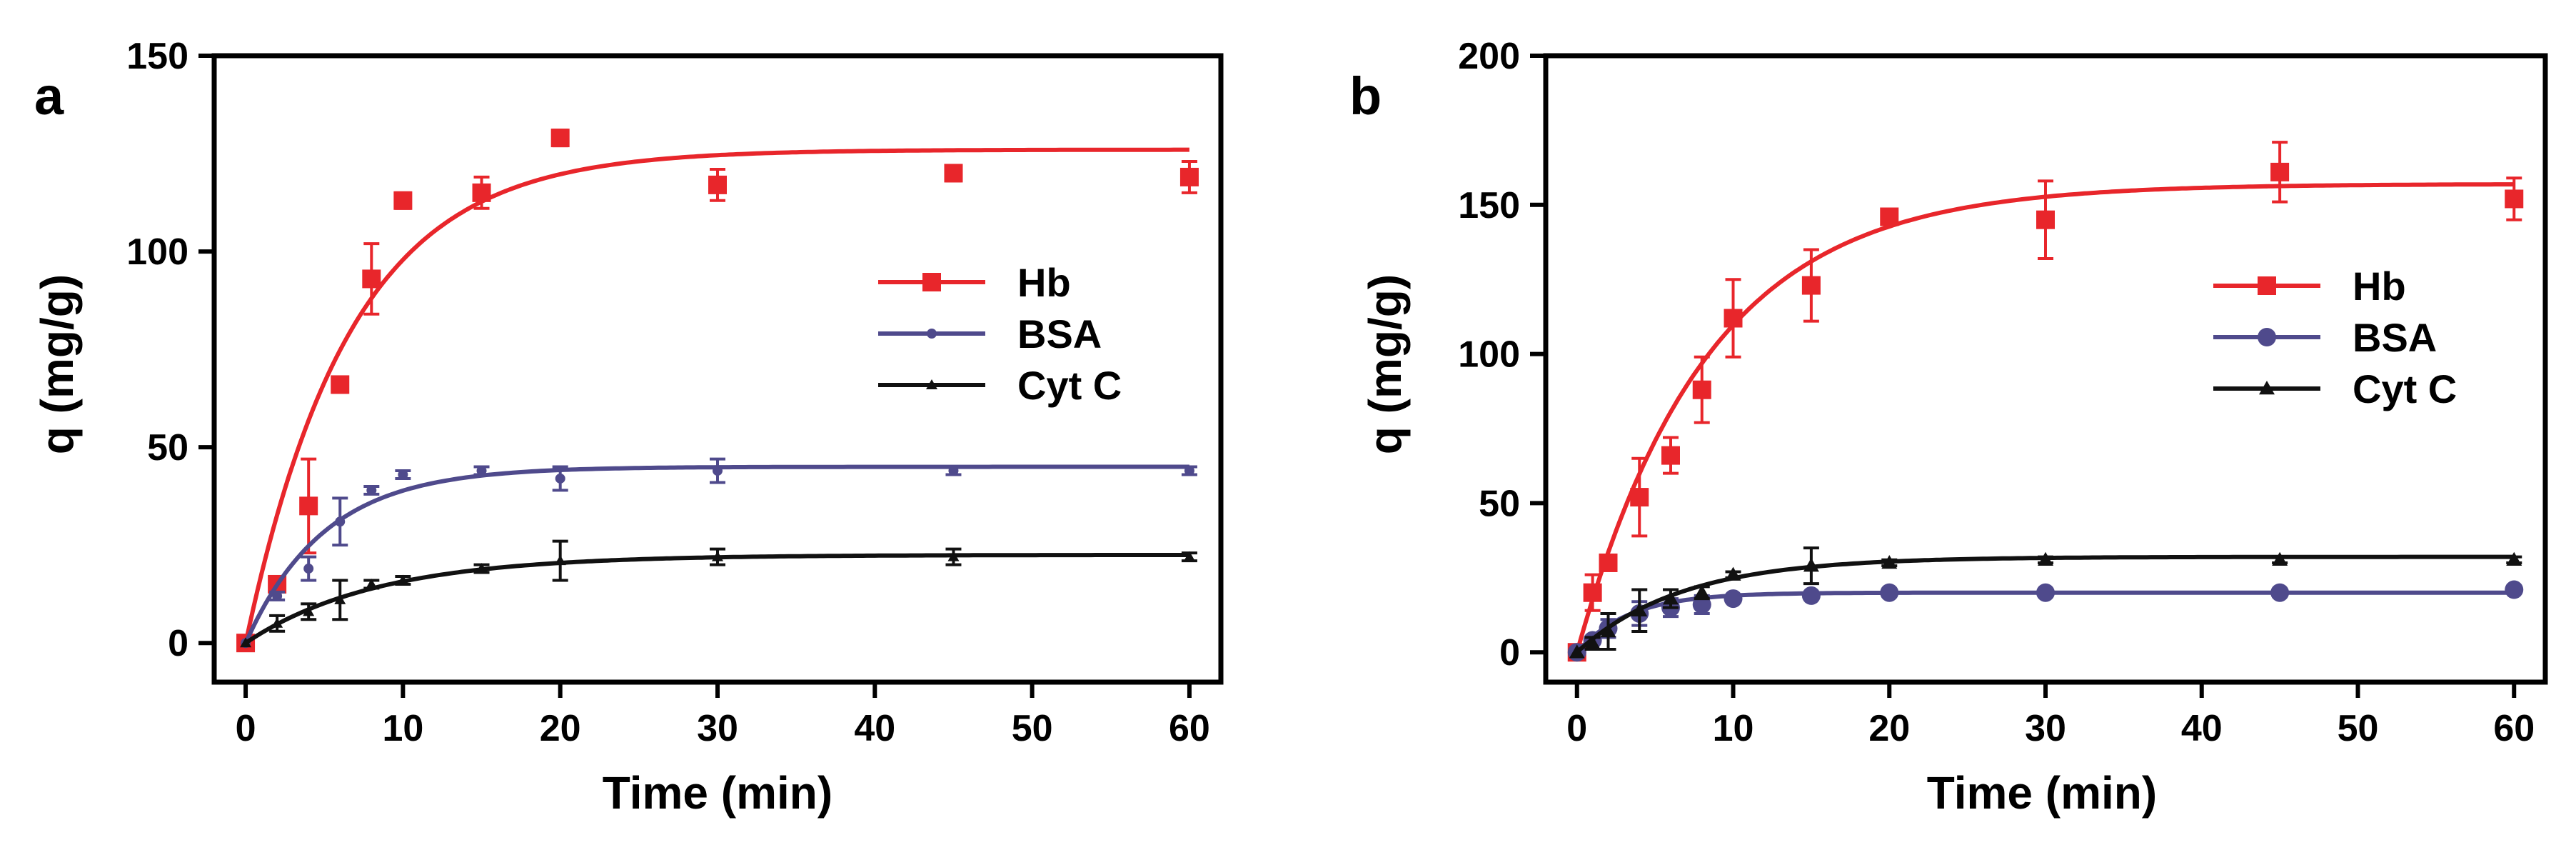 Image resolution: width=2576 pixels, height=860 pixels. I want to click on panel-b-series-cyt-c, so click(2046, 602).